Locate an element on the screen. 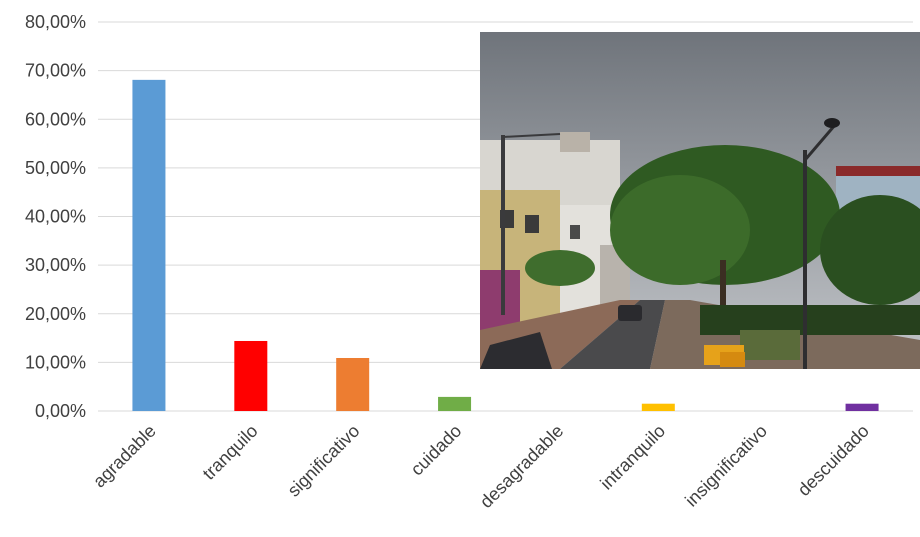  y-tick-label: 30,00% is located at coordinates (55, 265).